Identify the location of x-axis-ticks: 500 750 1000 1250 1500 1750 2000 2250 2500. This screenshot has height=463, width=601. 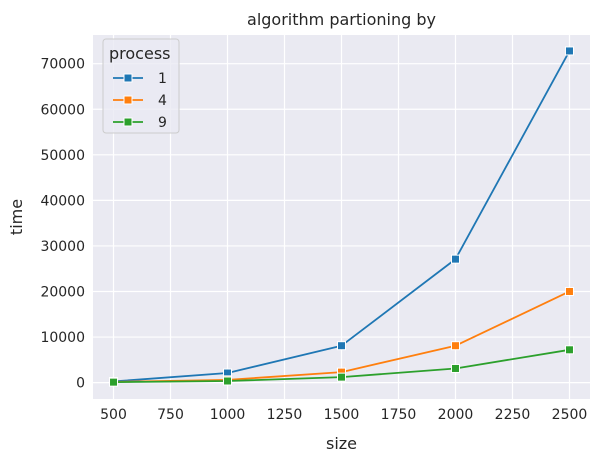
(343, 415).